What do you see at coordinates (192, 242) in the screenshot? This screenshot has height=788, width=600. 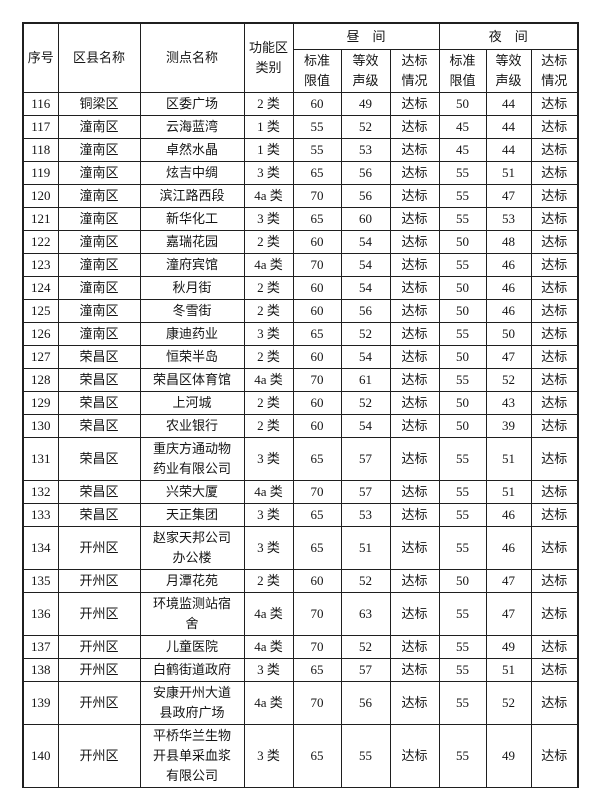 I see `cell-site-name: 嘉瑞花园` at bounding box center [192, 242].